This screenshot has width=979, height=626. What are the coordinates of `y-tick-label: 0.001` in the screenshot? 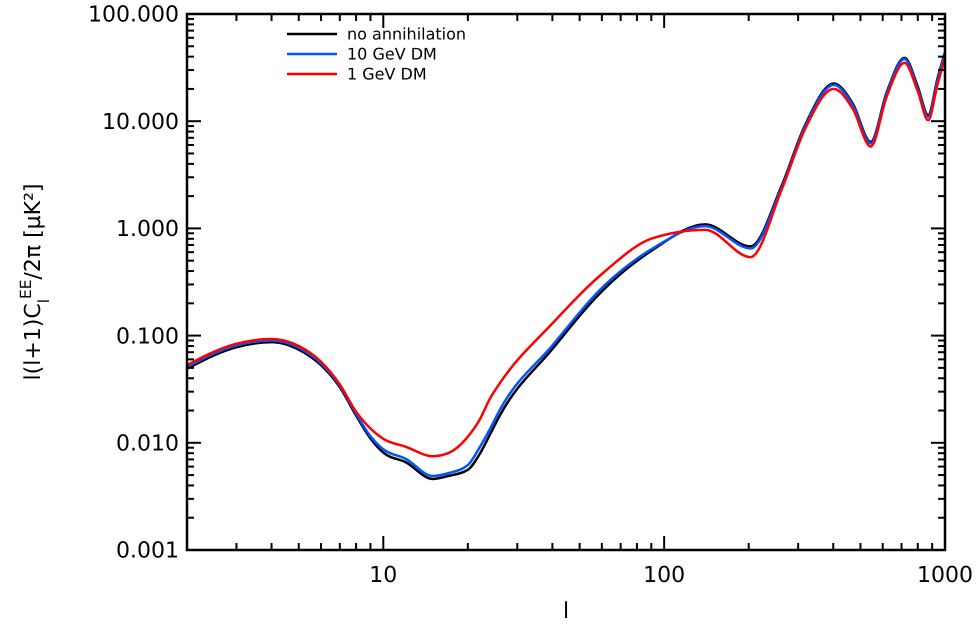 It's located at (147, 551).